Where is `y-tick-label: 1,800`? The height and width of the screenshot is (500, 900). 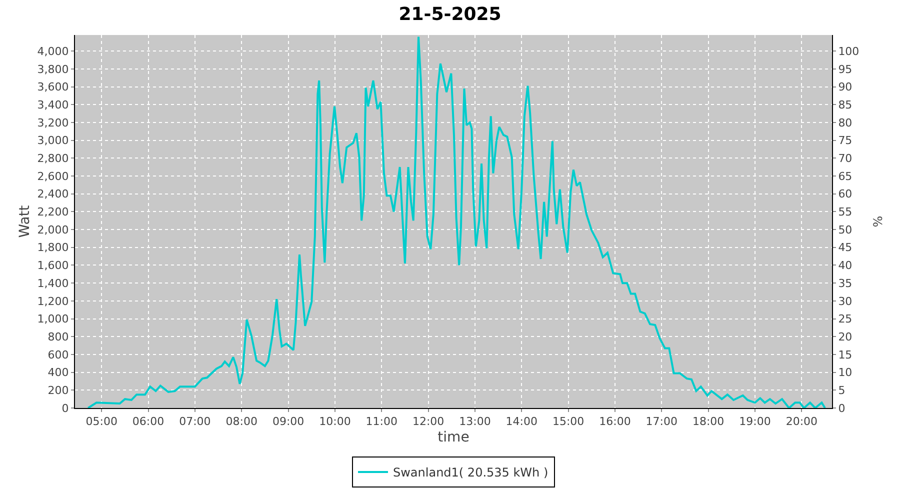
y-tick-label: 1,800 is located at coordinates (53, 247).